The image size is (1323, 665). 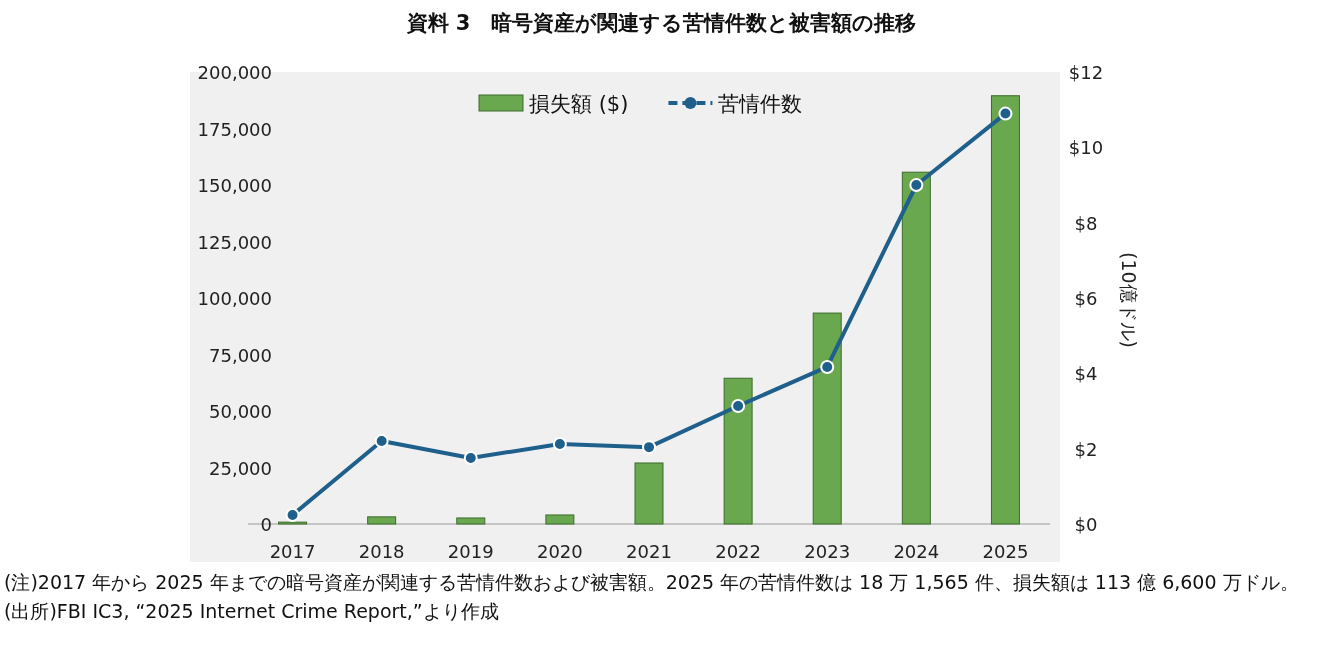 What do you see at coordinates (1086, 374) in the screenshot?
I see `y2-tick-label: $4` at bounding box center [1086, 374].